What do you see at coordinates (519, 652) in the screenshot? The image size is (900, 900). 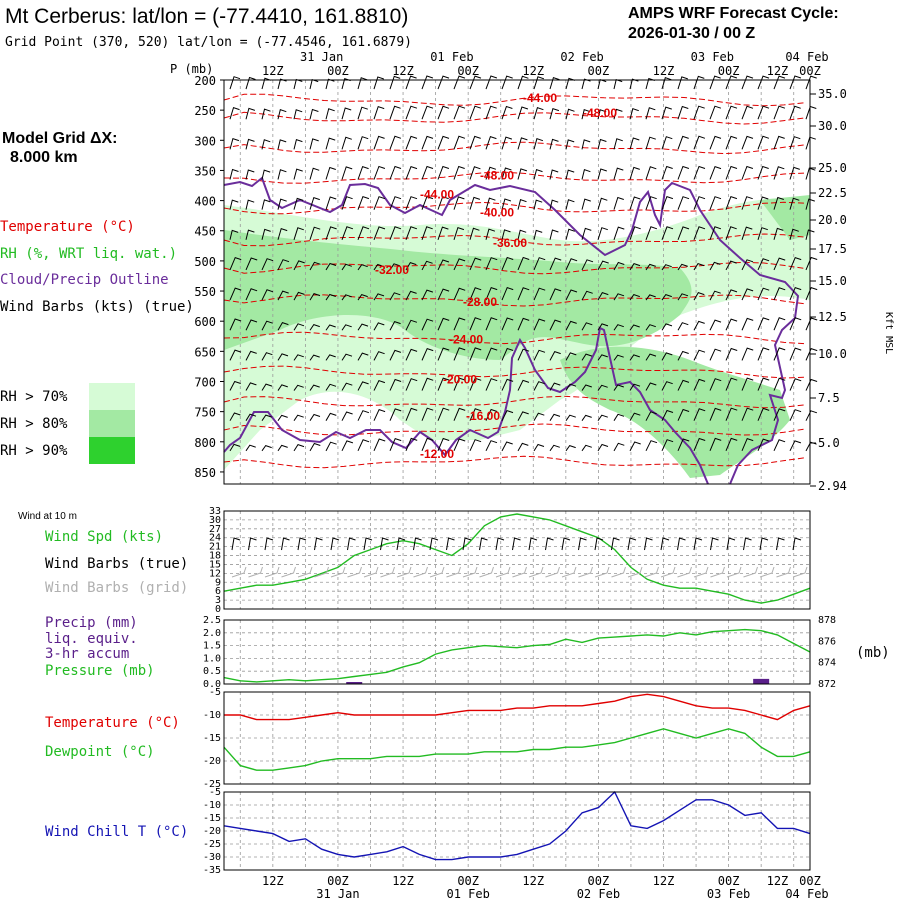 I see `precip-pressure-panel: 2.5 2.0 1.51.0 0.5 0.0 878 876 874 872` at bounding box center [519, 652].